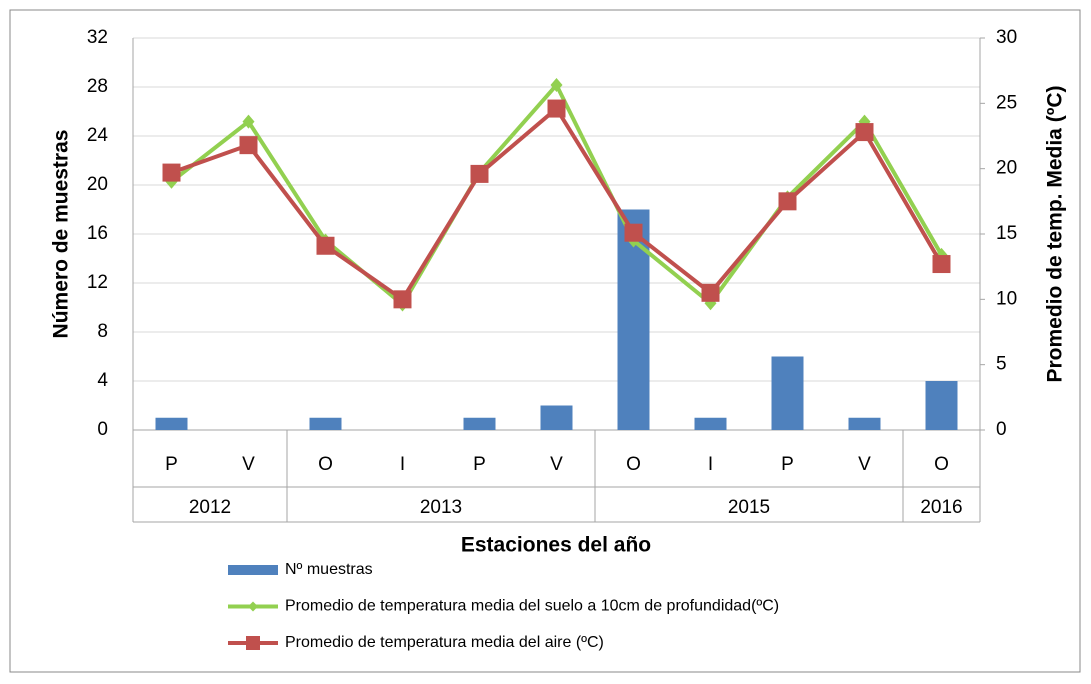 The width and height of the screenshot is (1091, 684). Describe the element at coordinates (1006, 233) in the screenshot. I see `y2-tick-label: 15` at that location.